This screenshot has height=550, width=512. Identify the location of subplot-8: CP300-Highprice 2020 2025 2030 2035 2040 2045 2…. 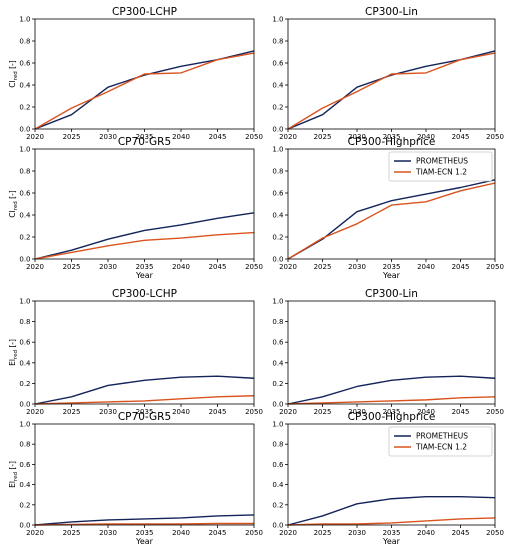
(388, 478).